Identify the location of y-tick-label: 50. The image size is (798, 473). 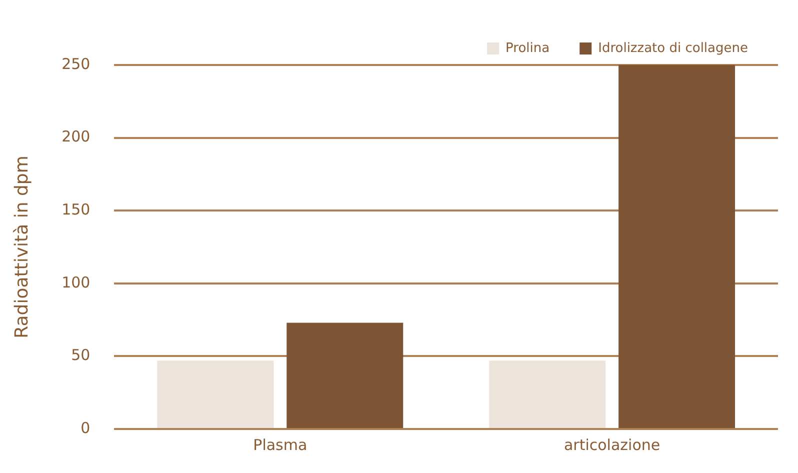
(80, 355).